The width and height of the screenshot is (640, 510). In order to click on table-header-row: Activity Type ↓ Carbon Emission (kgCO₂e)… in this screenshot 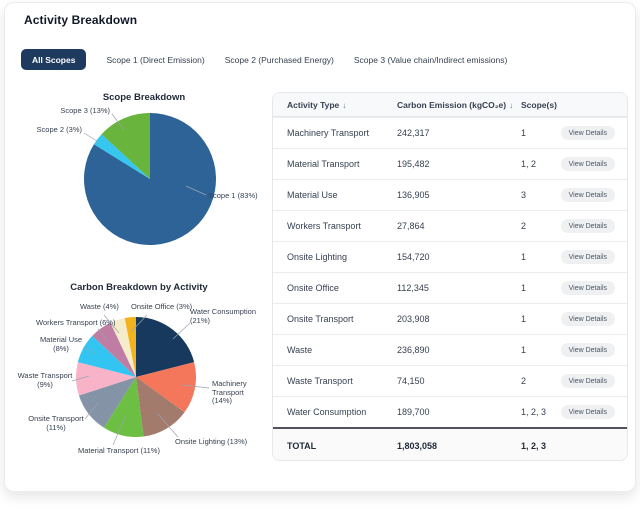, I will do `click(450, 105)`.